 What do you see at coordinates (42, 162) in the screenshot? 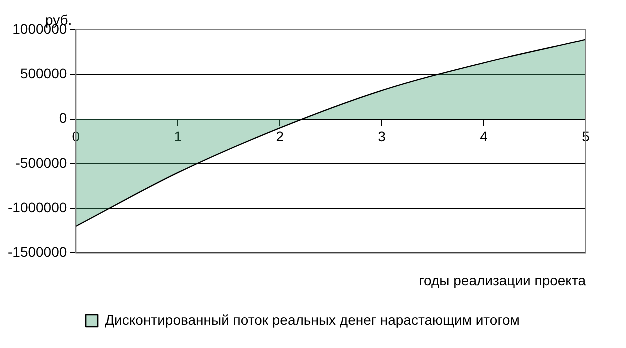
I see `y-tick-label: -500000` at bounding box center [42, 162].